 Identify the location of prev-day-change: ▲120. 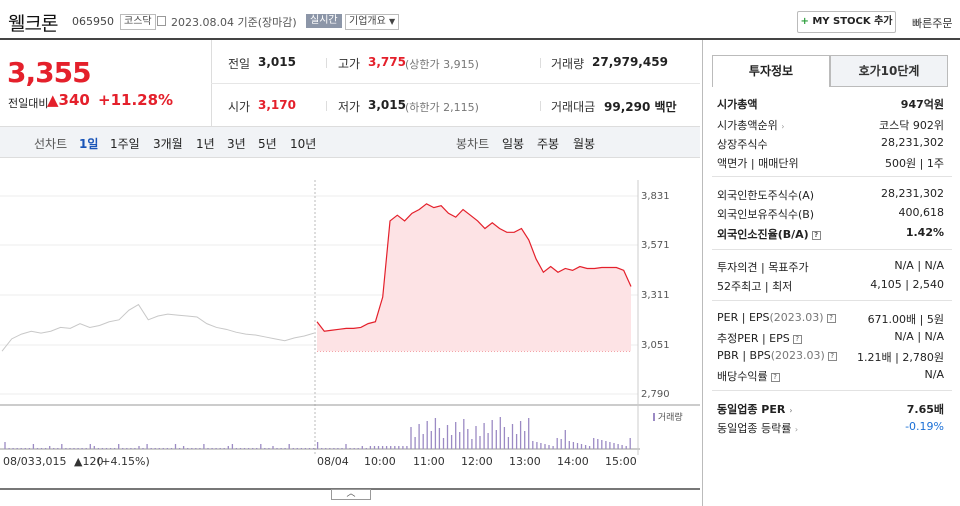
(88, 461).